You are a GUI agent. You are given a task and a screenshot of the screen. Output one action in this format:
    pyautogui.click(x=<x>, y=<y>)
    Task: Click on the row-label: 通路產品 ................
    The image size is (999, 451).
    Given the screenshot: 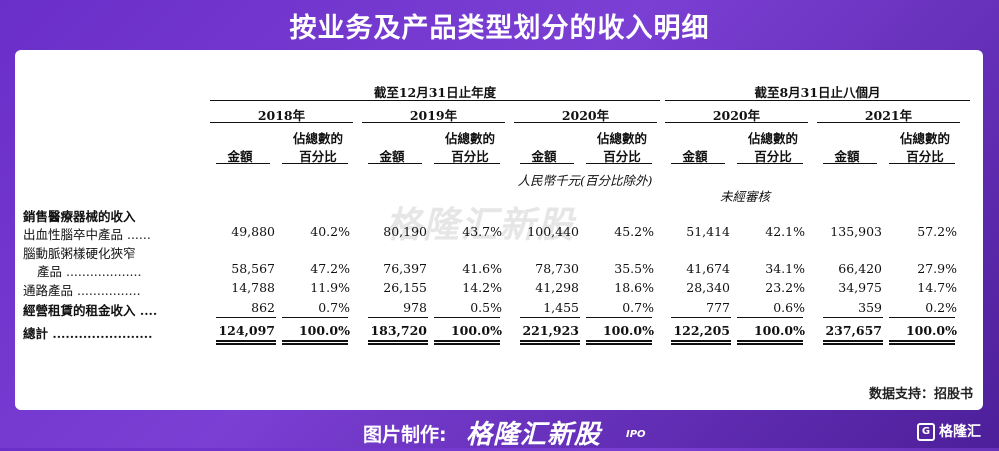 What is the action you would take?
    pyautogui.click(x=82, y=290)
    